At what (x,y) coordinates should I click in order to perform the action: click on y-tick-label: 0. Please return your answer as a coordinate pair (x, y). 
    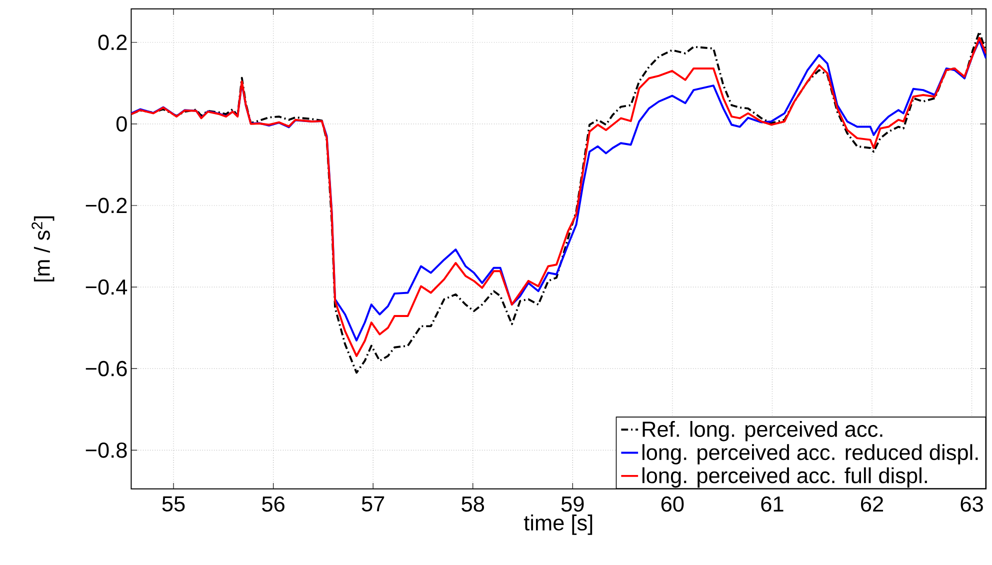
    Looking at the image, I should click on (121, 124).